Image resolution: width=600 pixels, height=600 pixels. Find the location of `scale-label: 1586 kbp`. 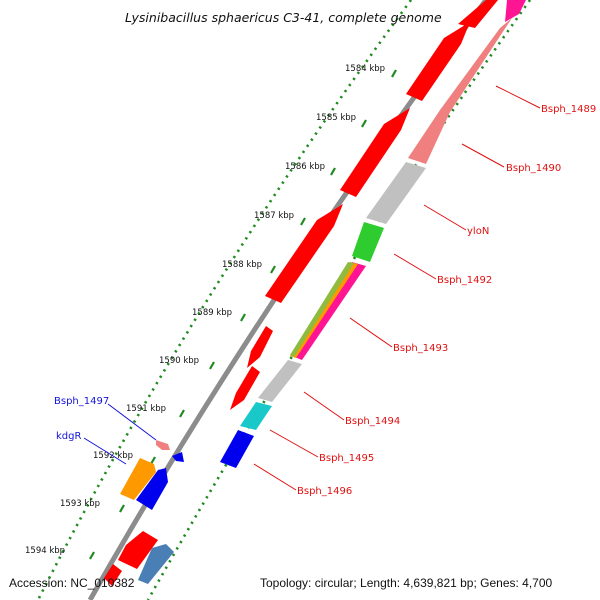

scale-label: 1586 kbp is located at coordinates (305, 167).